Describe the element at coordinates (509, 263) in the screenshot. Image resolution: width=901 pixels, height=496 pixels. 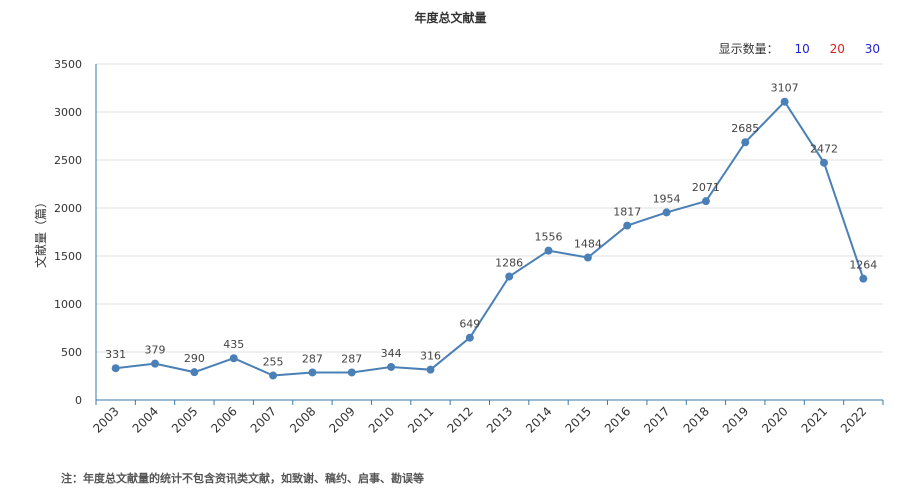
I see `data-label: 1286` at that location.